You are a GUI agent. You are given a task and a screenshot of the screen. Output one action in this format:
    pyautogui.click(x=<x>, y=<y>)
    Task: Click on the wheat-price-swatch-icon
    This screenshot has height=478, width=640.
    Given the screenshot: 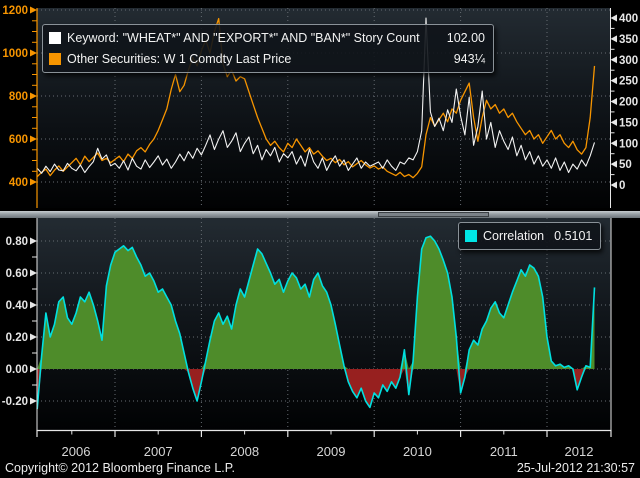 What is the action you would take?
    pyautogui.click(x=55, y=58)
    